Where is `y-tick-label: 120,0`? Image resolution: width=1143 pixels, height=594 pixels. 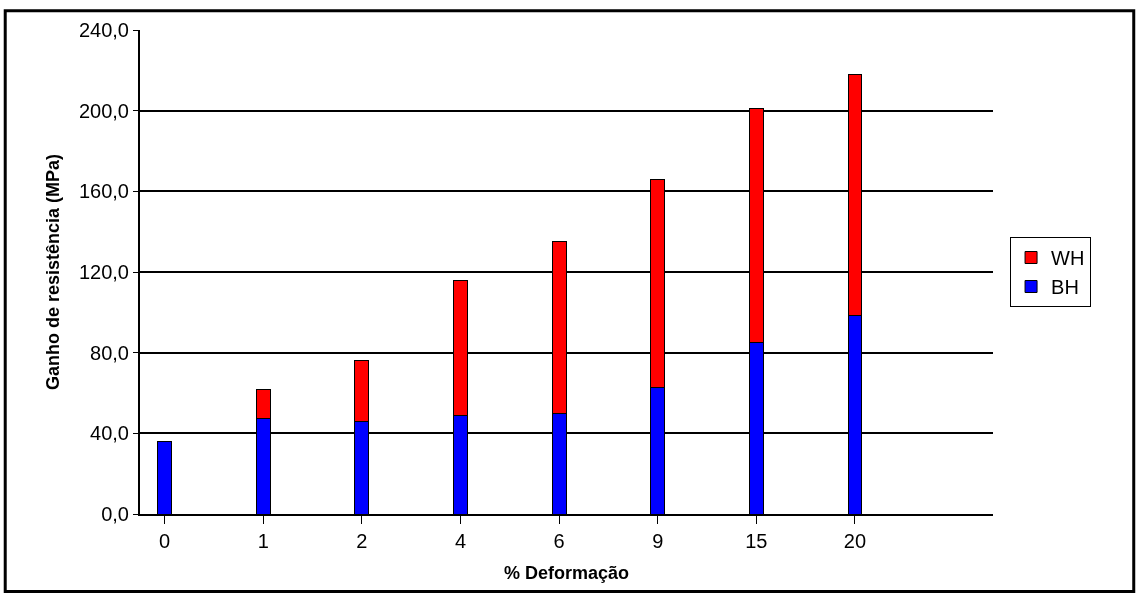 y-tick-label: 120,0 is located at coordinates (103, 272).